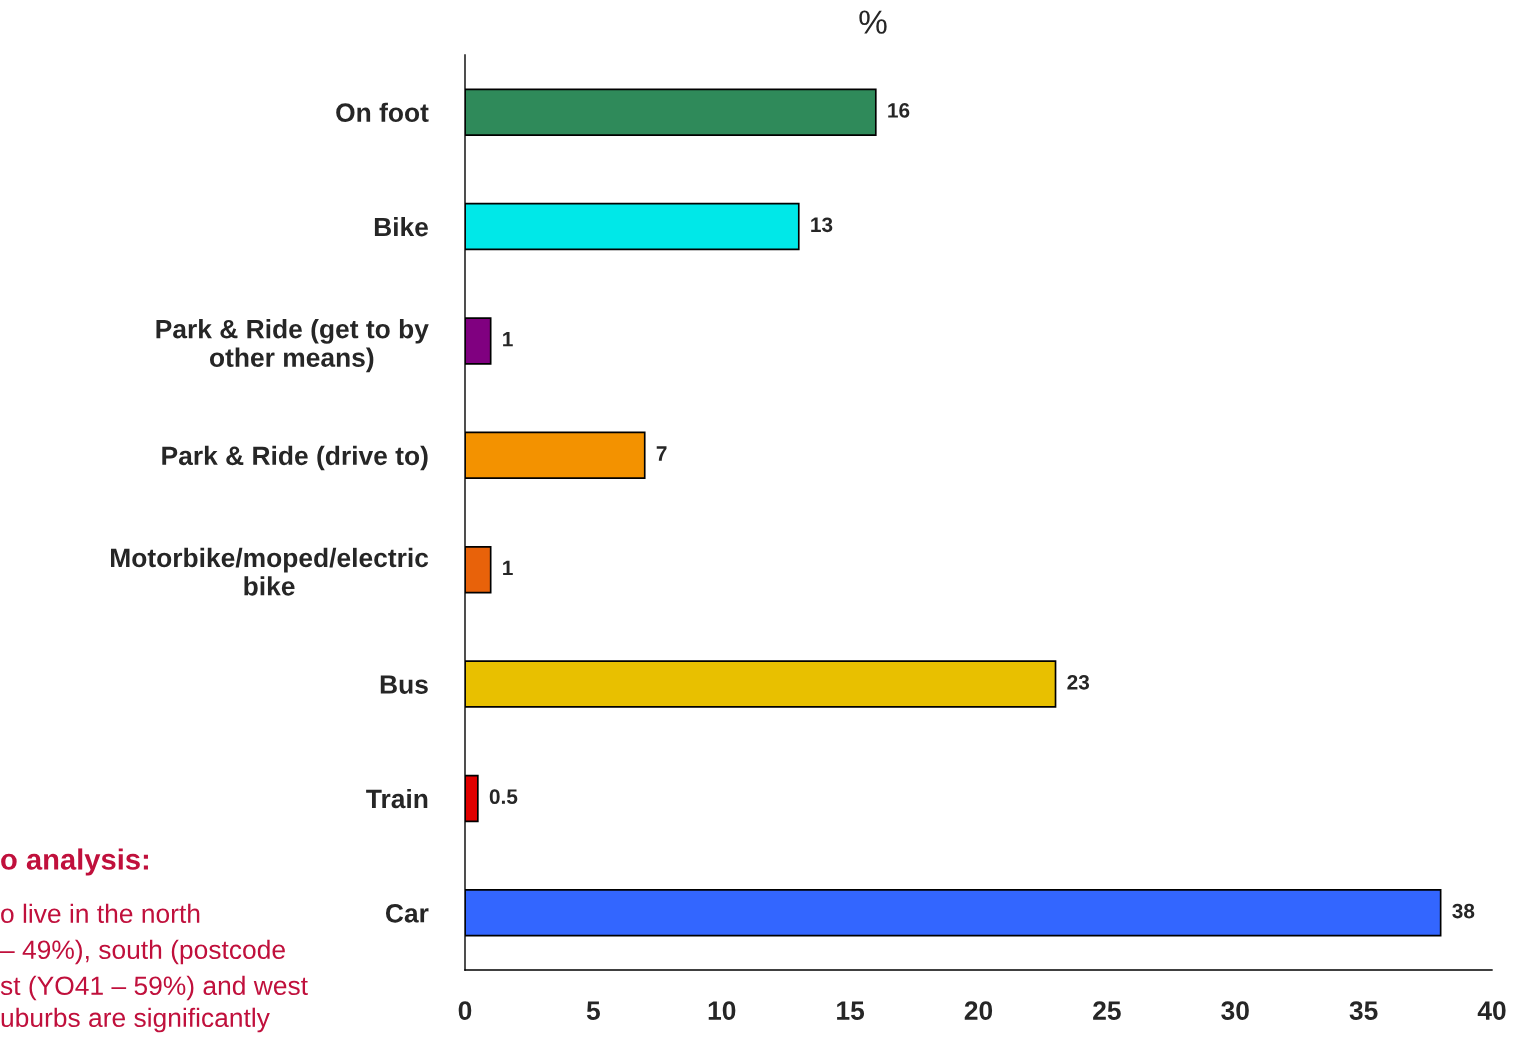 This screenshot has height=1037, width=1522. Describe the element at coordinates (1235, 1010) in the screenshot. I see `x-tick-label: 30` at that location.